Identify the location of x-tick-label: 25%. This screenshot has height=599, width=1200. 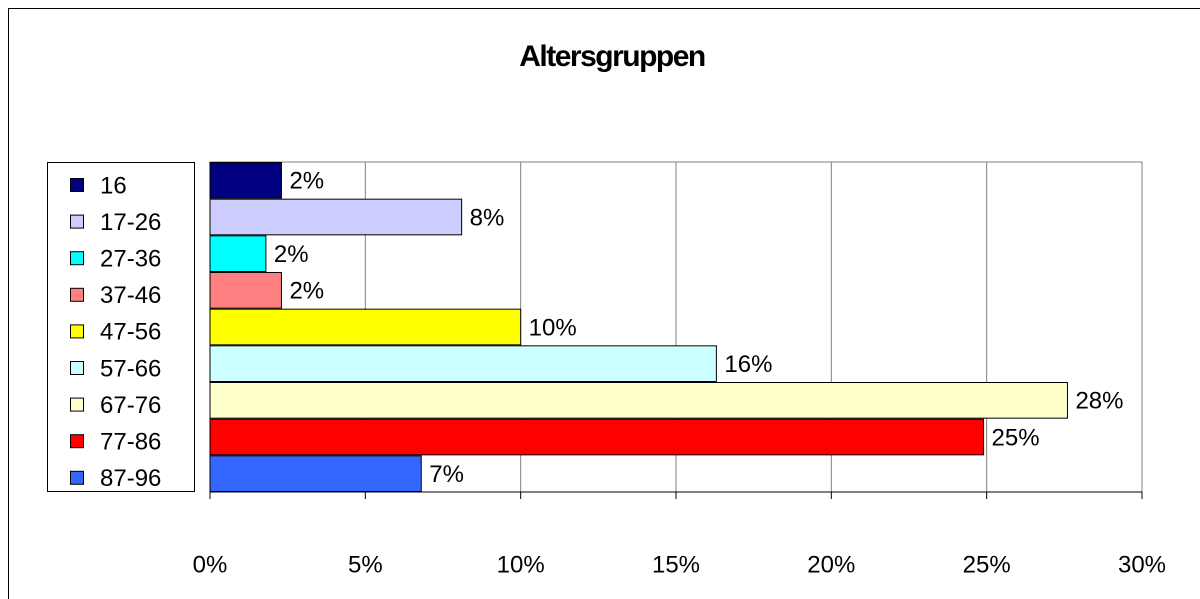
(987, 564).